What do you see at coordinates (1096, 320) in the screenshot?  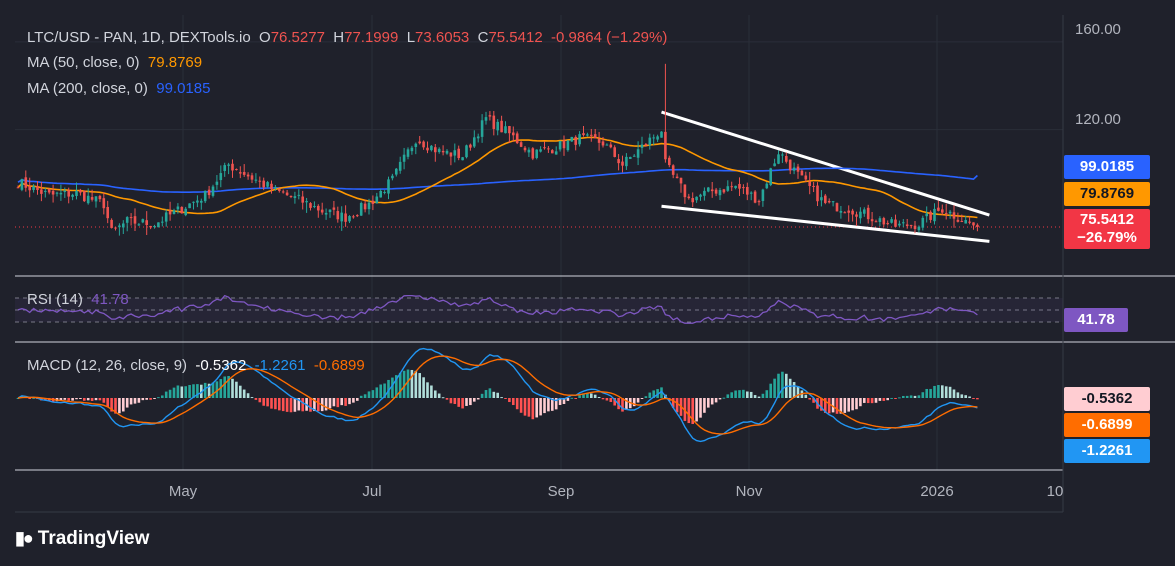 I see `rsi-axis-label: 41.78` at bounding box center [1096, 320].